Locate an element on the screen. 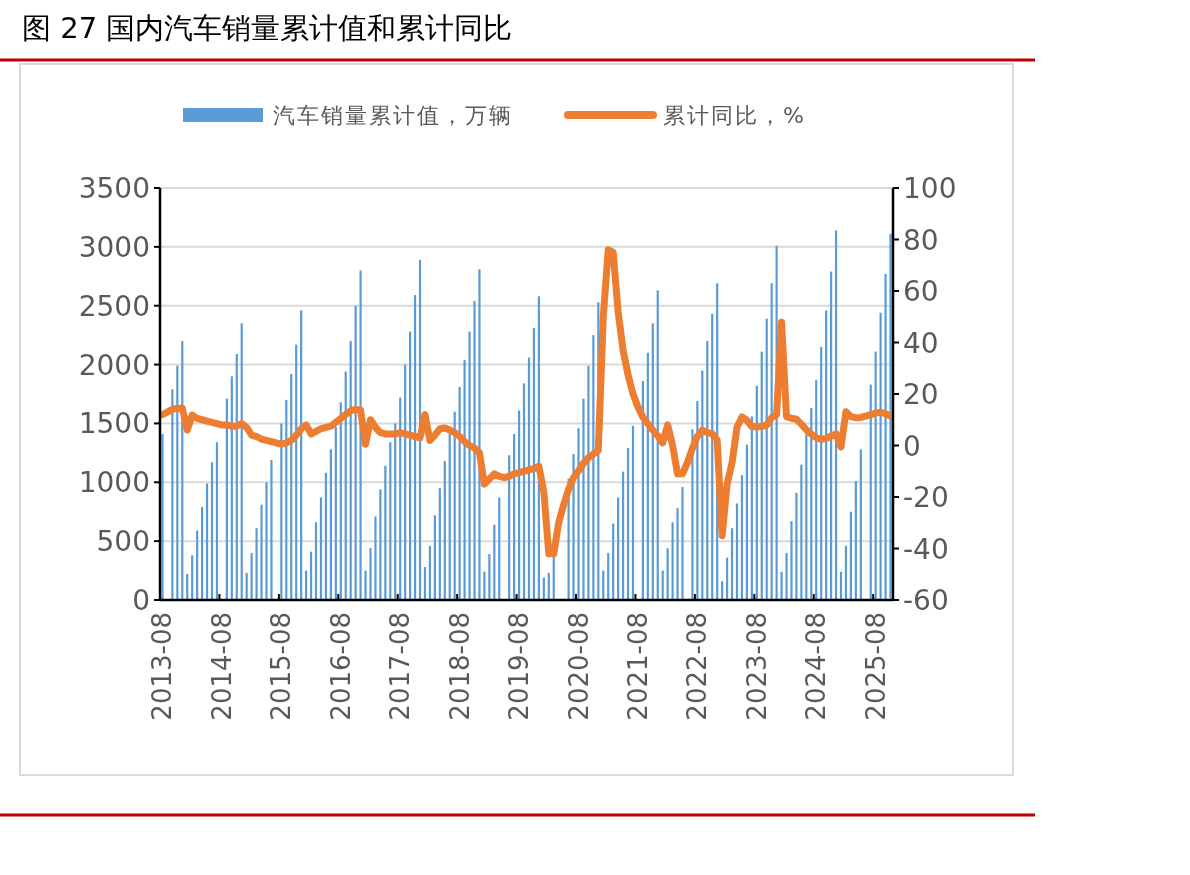 Image resolution: width=1190 pixels, height=875 pixels. x-tick-label: 2020-08 is located at coordinates (578, 666).